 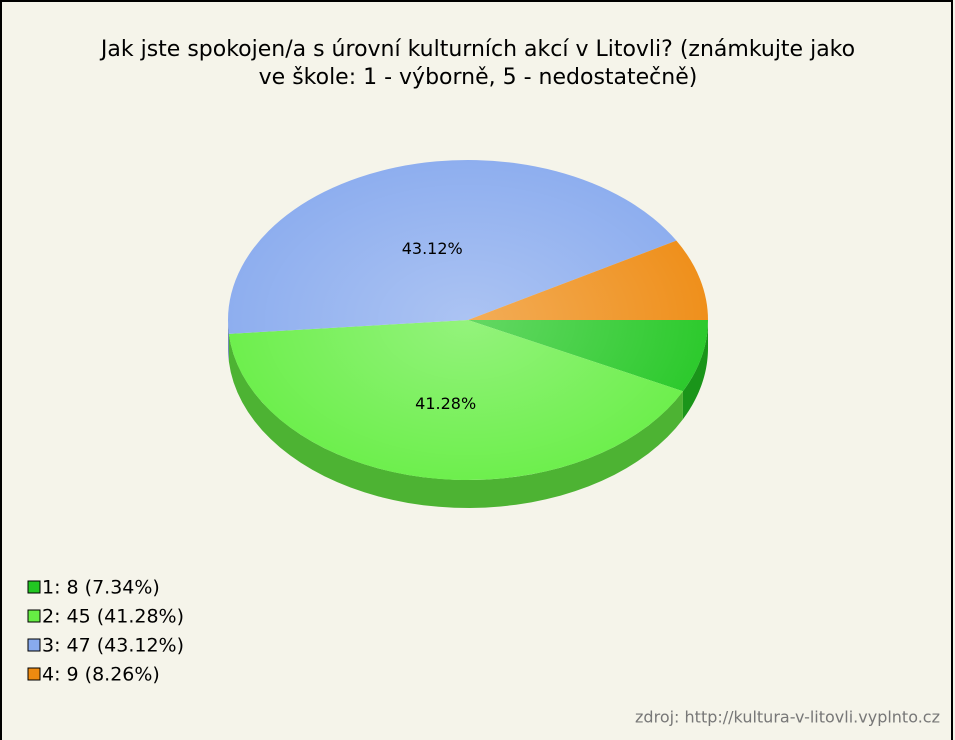 I want to click on legend-label: 1: 8 (7.34%), so click(x=101, y=588).